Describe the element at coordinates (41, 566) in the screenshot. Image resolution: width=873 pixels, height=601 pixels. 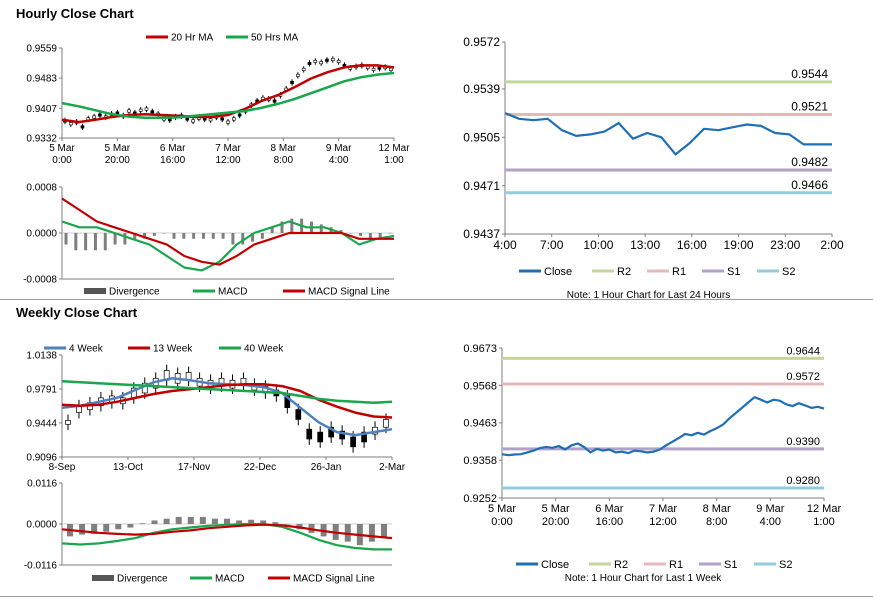
I see `y-tick-label: -0.0116` at that location.